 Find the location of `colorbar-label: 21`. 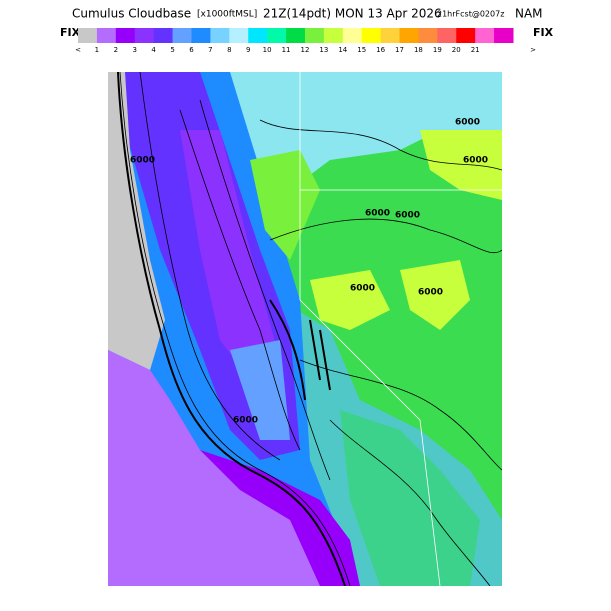

colorbar-label: 21 is located at coordinates (475, 50).